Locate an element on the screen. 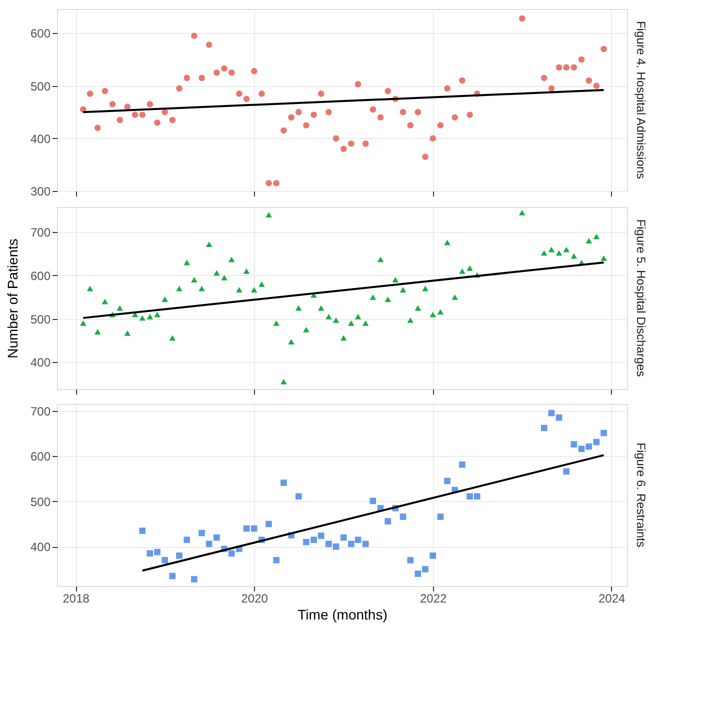 This screenshot has width=709, height=710. x-tick-label: 2024 is located at coordinates (612, 599).